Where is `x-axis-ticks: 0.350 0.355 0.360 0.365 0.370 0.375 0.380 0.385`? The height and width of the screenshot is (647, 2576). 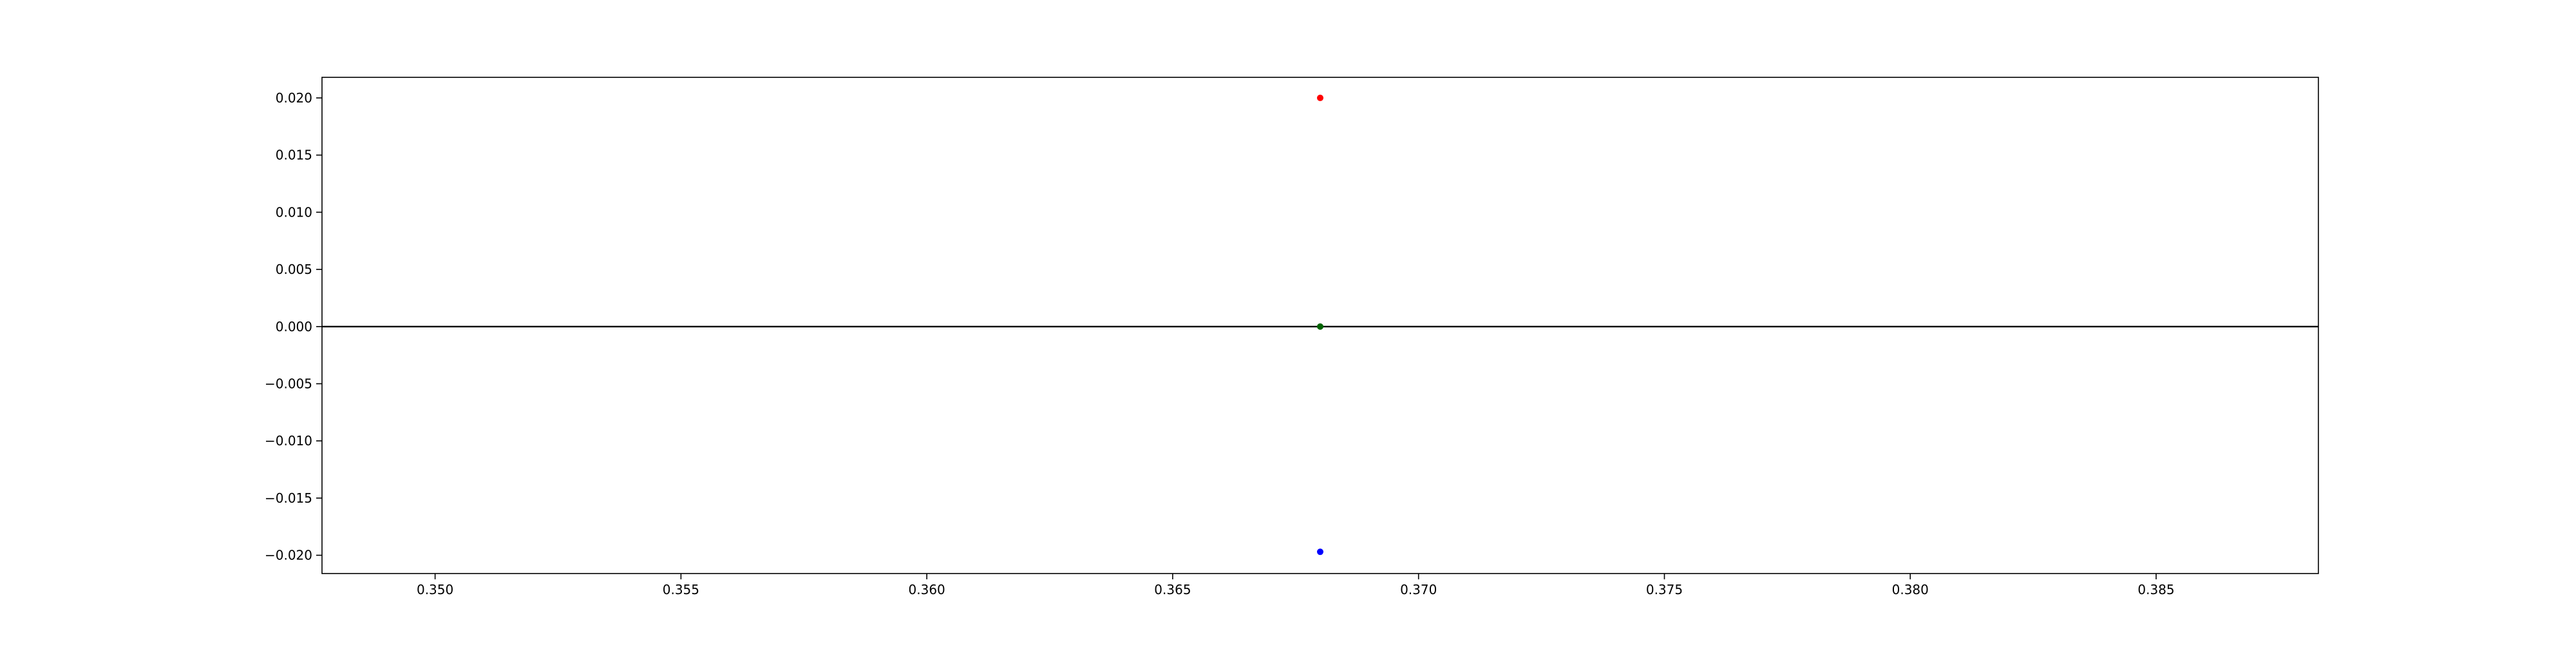
x-axis-ticks: 0.350 0.355 0.360 0.365 0.370 0.375 0.380 0.385 is located at coordinates (1296, 585).